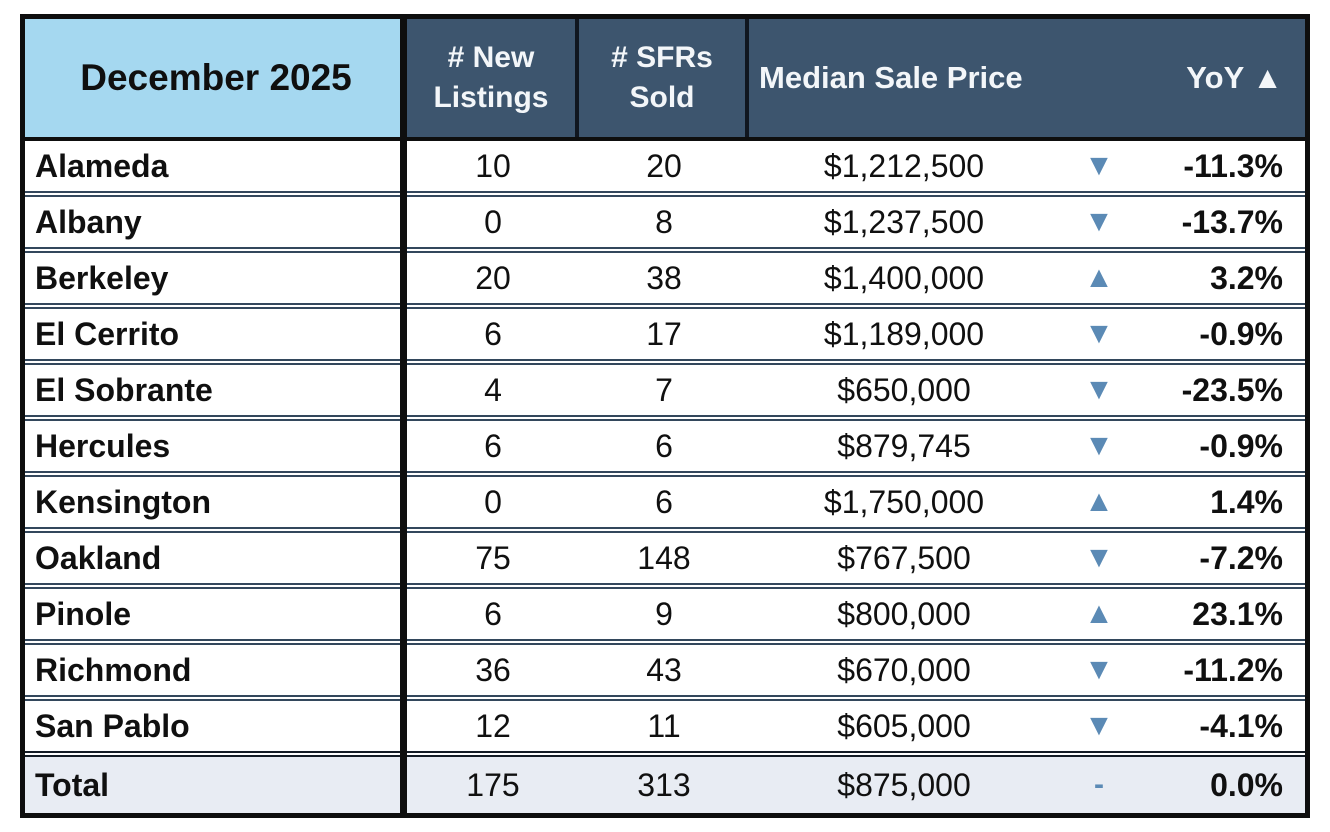  Describe the element at coordinates (1246, 501) in the screenshot. I see `yoy-cell: 1.4%` at that location.